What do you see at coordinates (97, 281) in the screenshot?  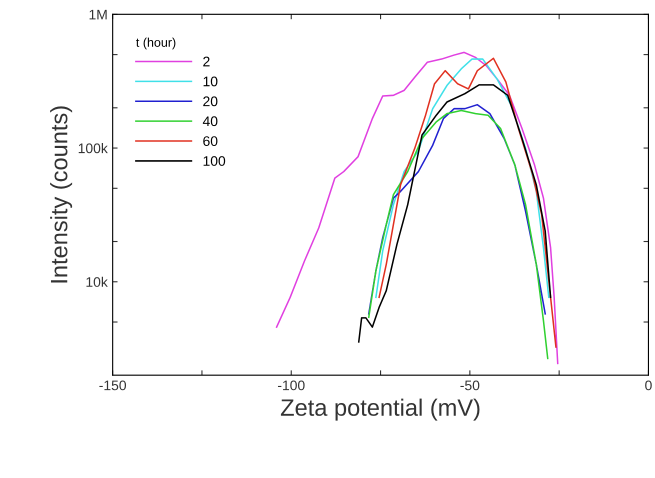 I see `y-tick-label: 10k` at bounding box center [97, 281].